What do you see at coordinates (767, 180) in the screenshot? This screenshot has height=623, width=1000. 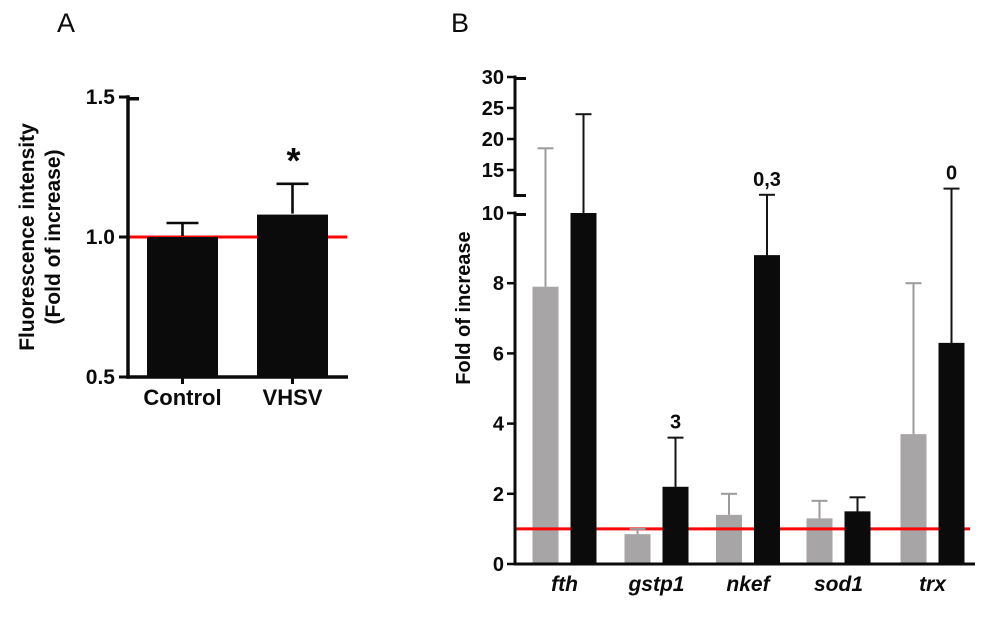 I see `panel-b-annotation: 0,3` at bounding box center [767, 180].